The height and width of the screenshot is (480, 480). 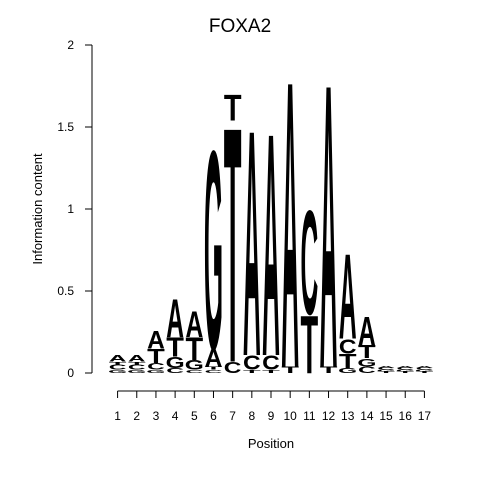 I want to click on x-tick-label: 8, so click(x=251, y=416).